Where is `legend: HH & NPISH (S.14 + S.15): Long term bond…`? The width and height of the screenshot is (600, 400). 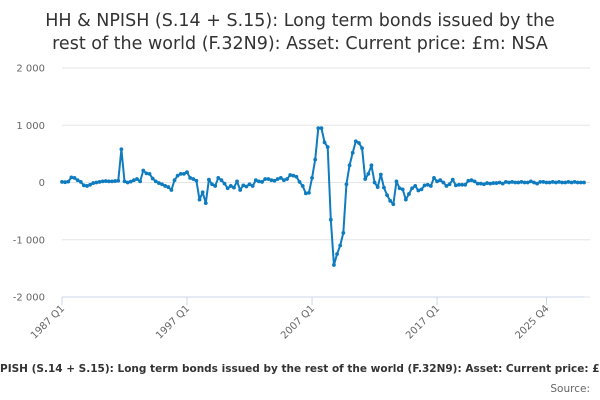
legend: HH & NPISH (S.14 + S.15): Long term bond… is located at coordinates (300, 369).